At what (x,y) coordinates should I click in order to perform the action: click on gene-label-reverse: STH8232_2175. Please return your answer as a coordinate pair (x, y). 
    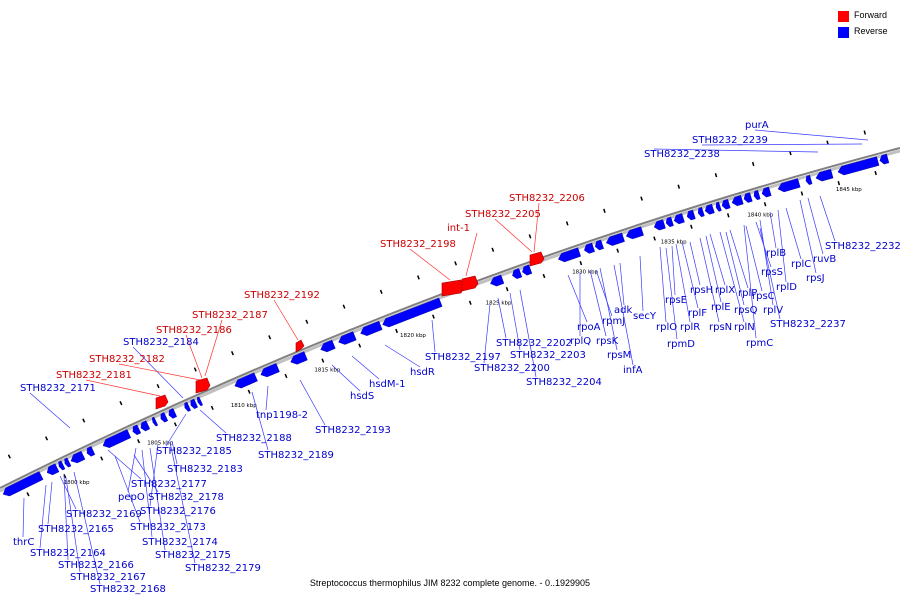
    Looking at the image, I should click on (193, 555).